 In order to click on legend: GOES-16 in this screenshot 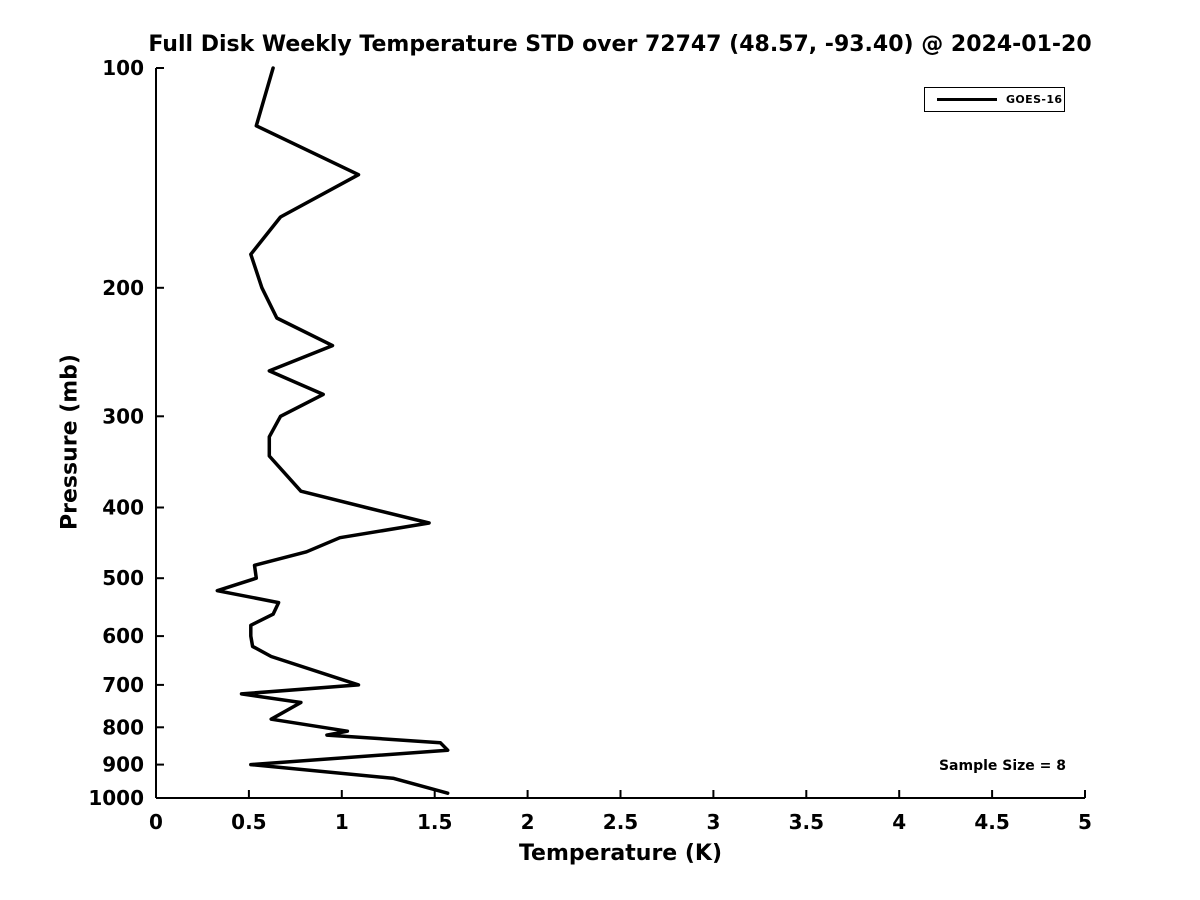, I will do `click(994, 99)`.